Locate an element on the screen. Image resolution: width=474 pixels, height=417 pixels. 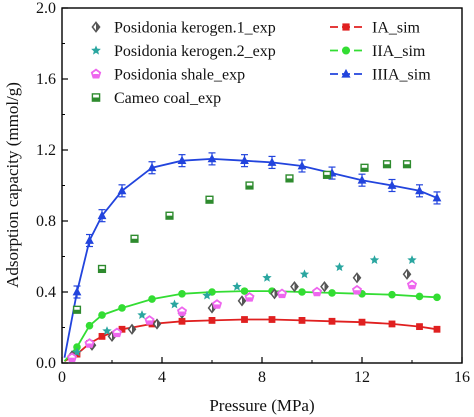
legend-item: Posidonia shale_exp is located at coordinates (167, 75).